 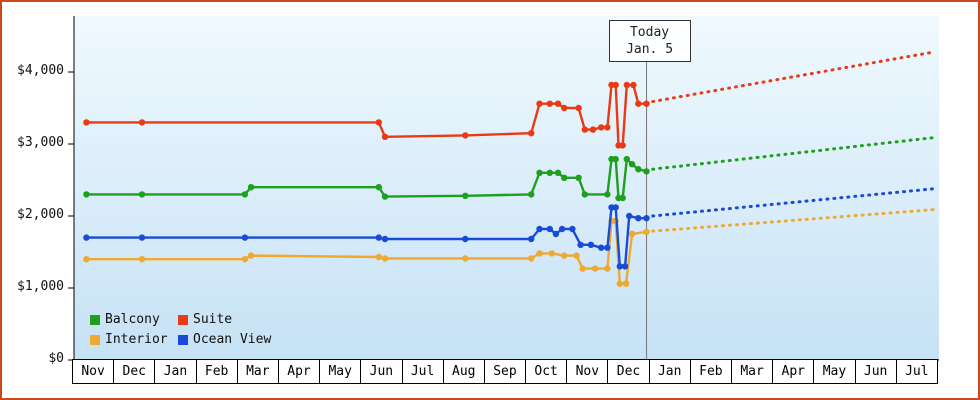 I want to click on series-forecast-line-suite, so click(x=794, y=77).